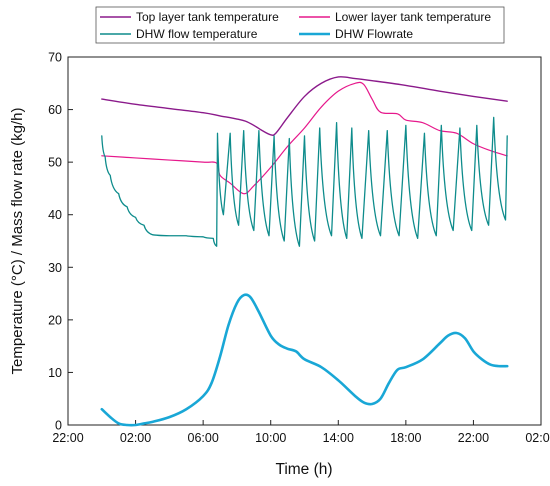  Describe the element at coordinates (55, 58) in the screenshot. I see `y-tick-label: 70` at that location.